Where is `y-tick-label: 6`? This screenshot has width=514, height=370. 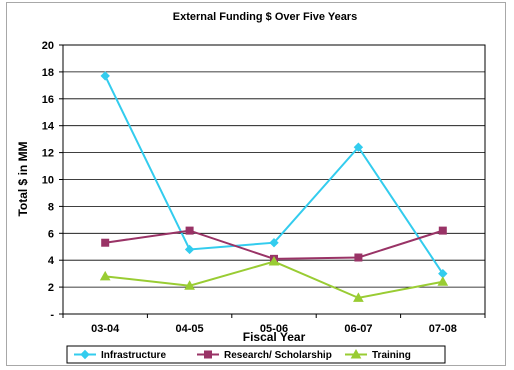 y-tick-label: 6 is located at coordinates (51, 234).